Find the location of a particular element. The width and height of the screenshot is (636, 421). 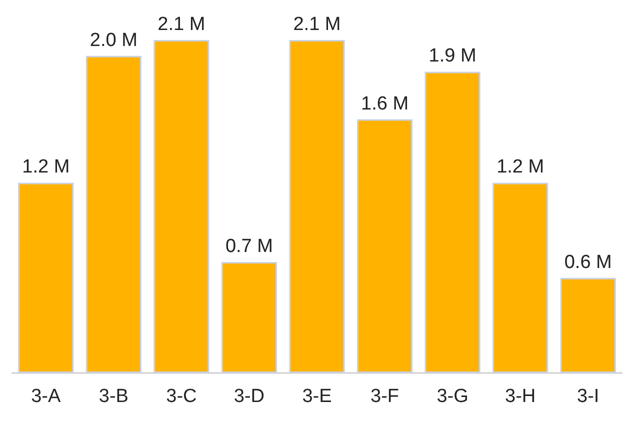

data-label: 1.9 M is located at coordinates (452, 56).